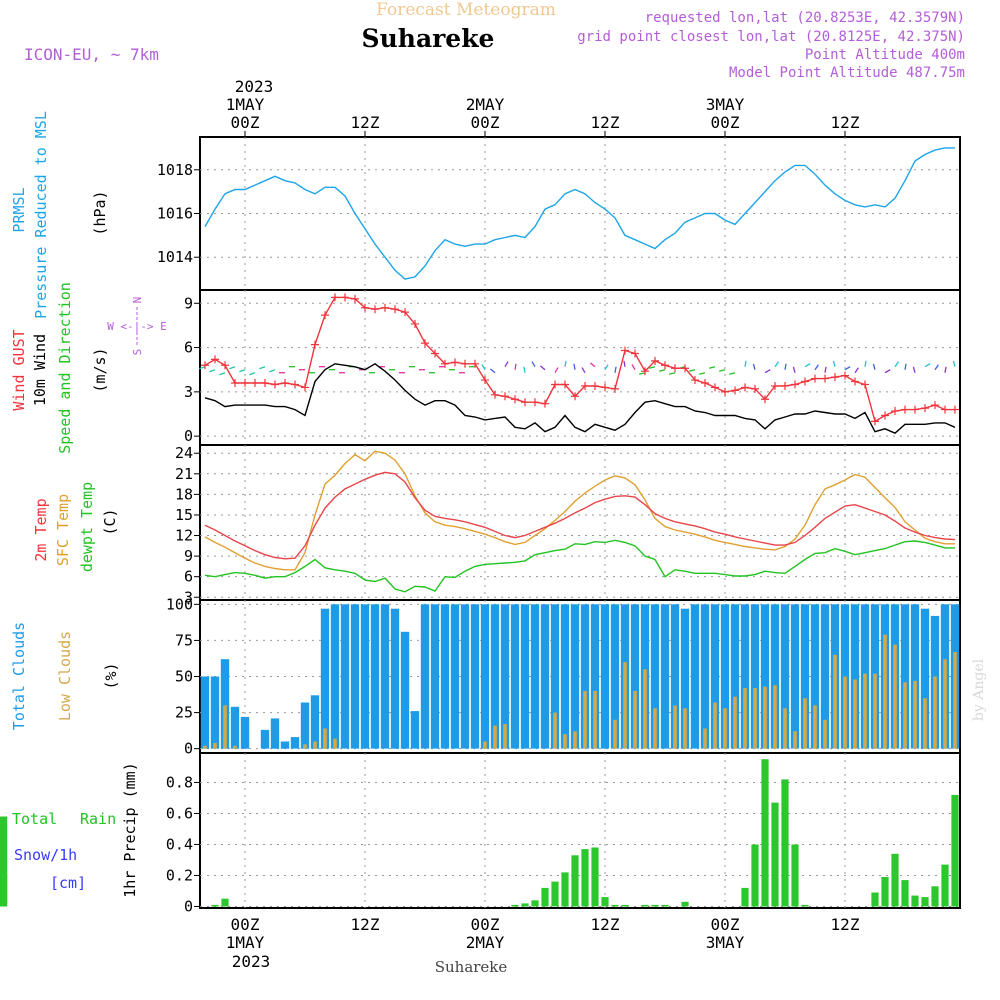  What do you see at coordinates (45, 855) in the screenshot?
I see `snow-label: Snow/1h` at bounding box center [45, 855].